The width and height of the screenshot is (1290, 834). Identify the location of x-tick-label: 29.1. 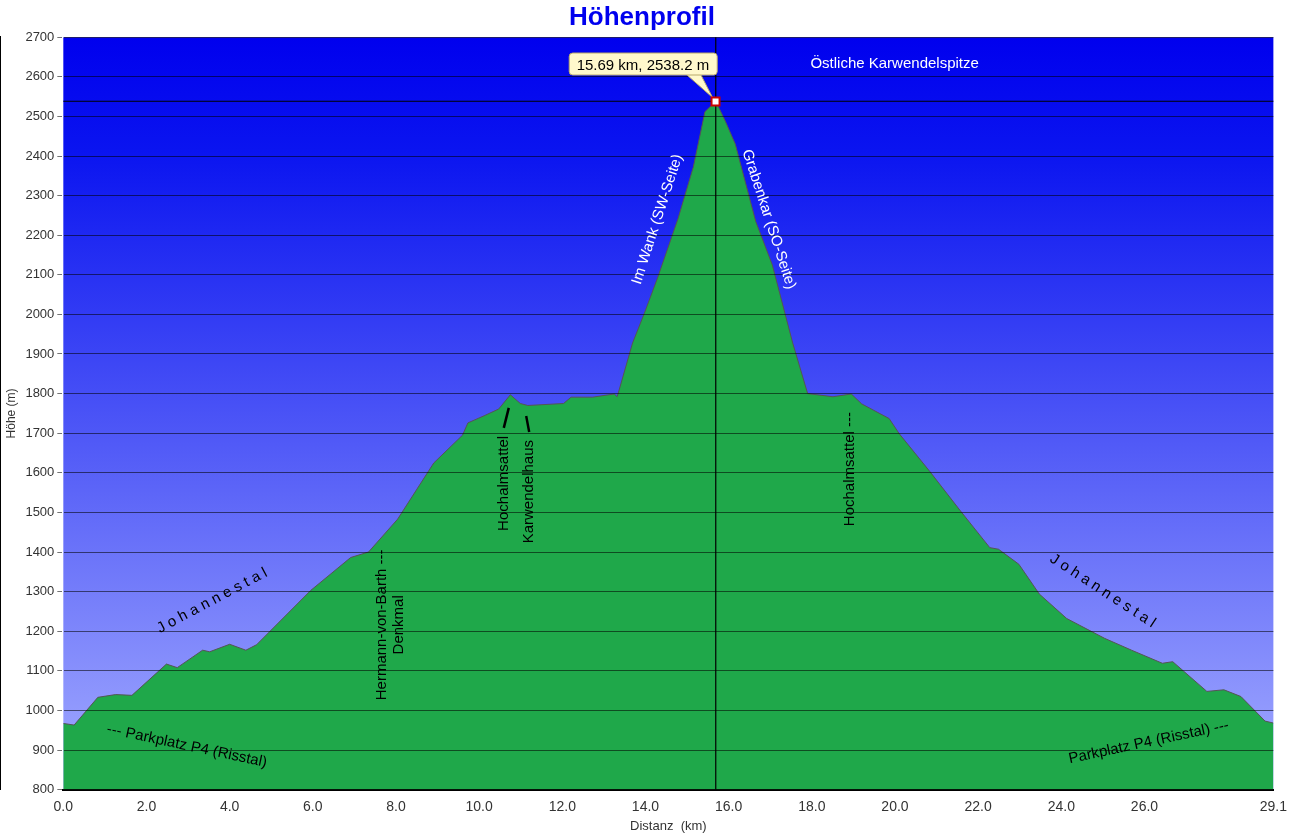
(1273, 805).